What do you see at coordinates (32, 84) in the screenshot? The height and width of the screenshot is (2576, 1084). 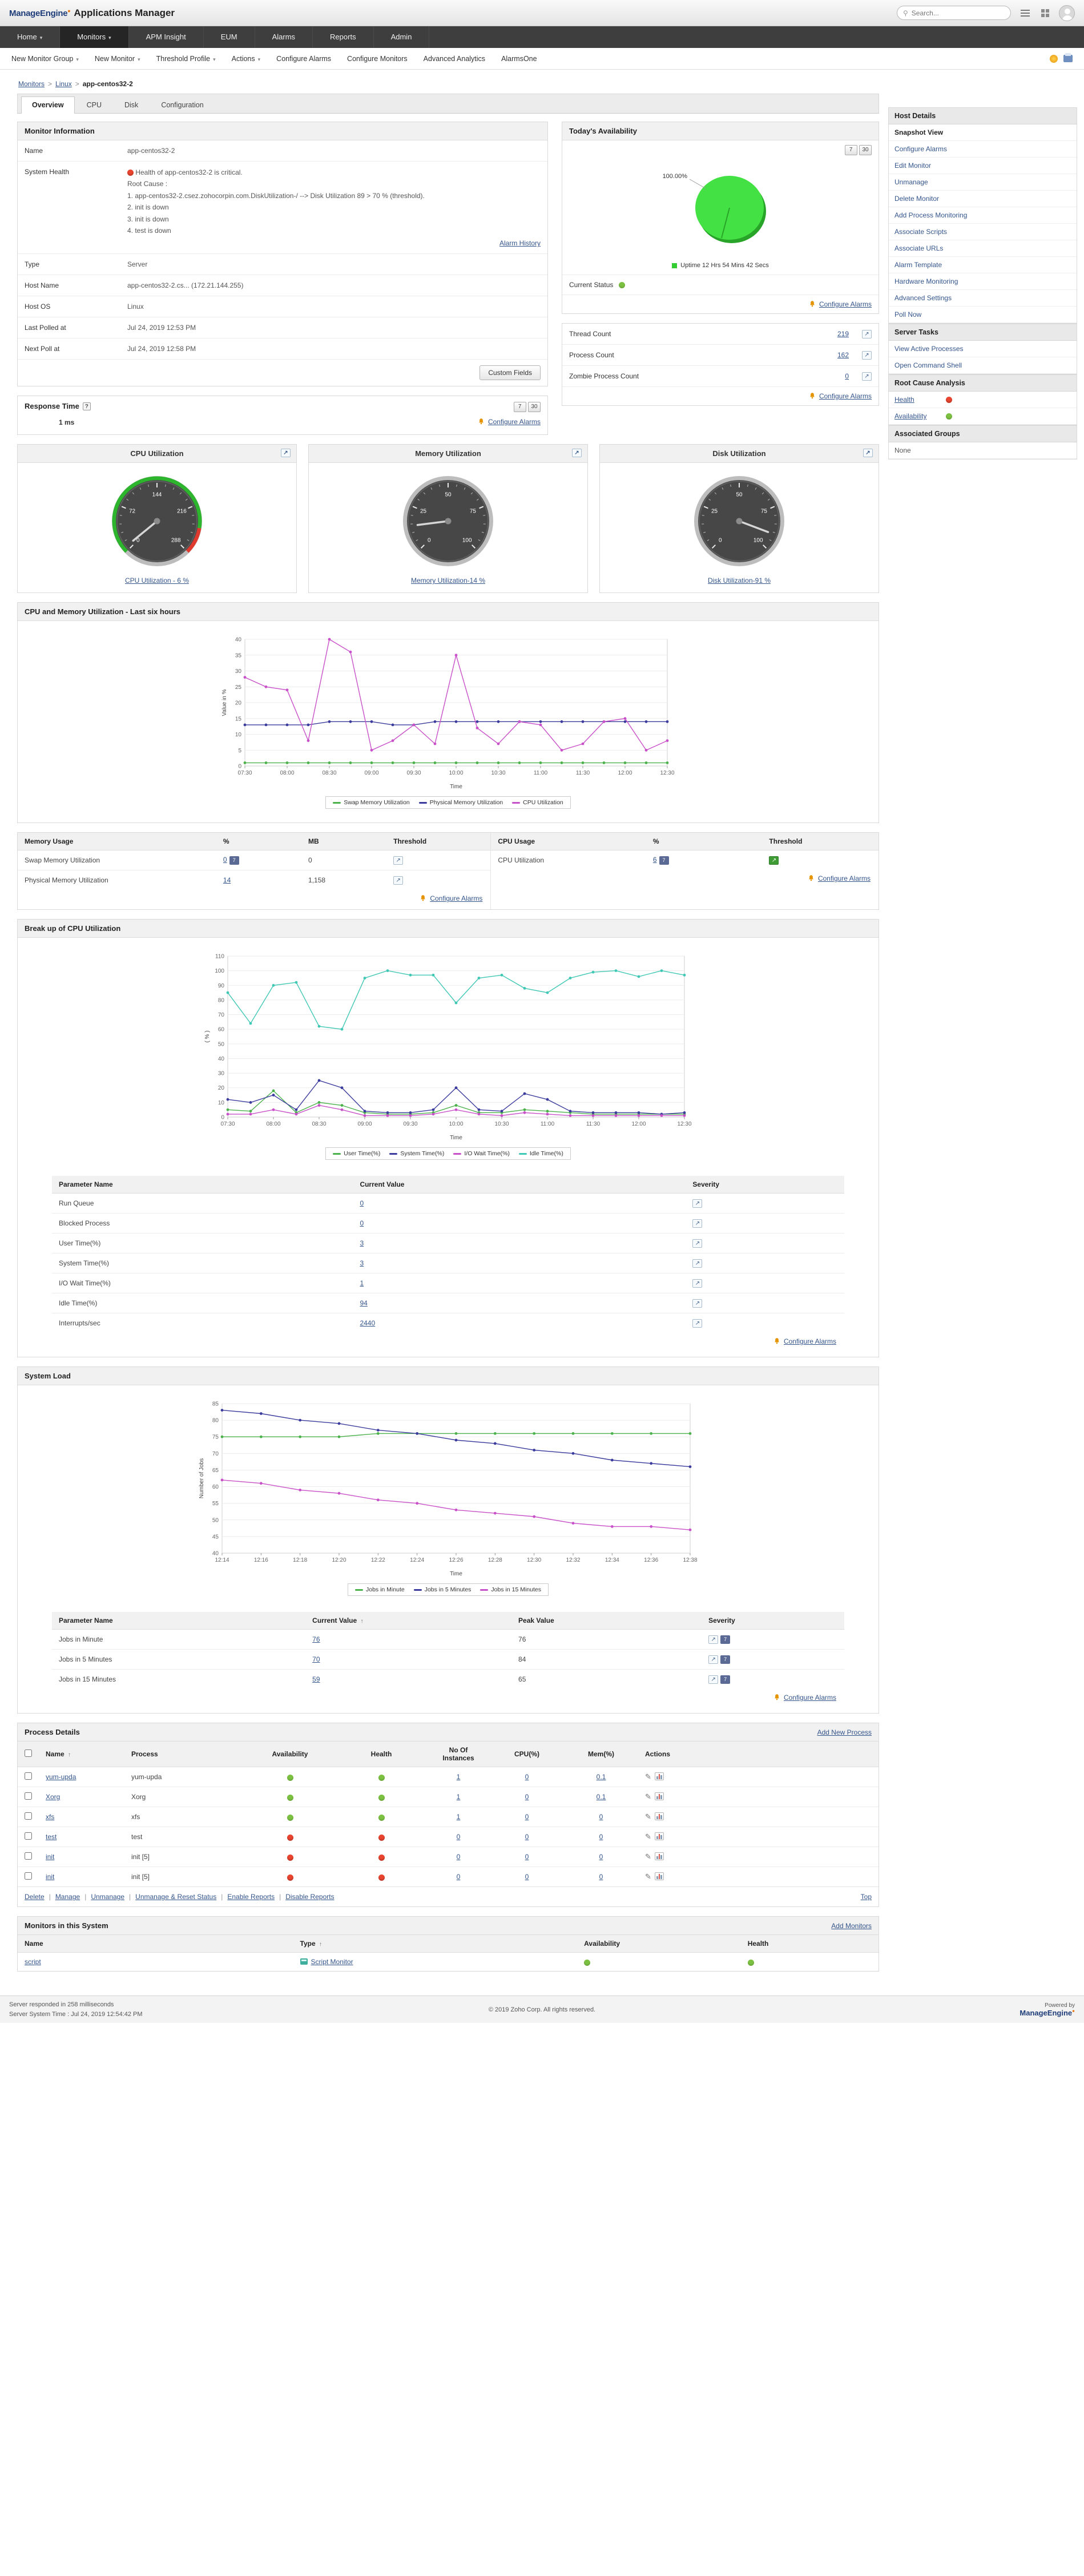 I see `breadcrumb-link-monitors: Monitors` at bounding box center [32, 84].